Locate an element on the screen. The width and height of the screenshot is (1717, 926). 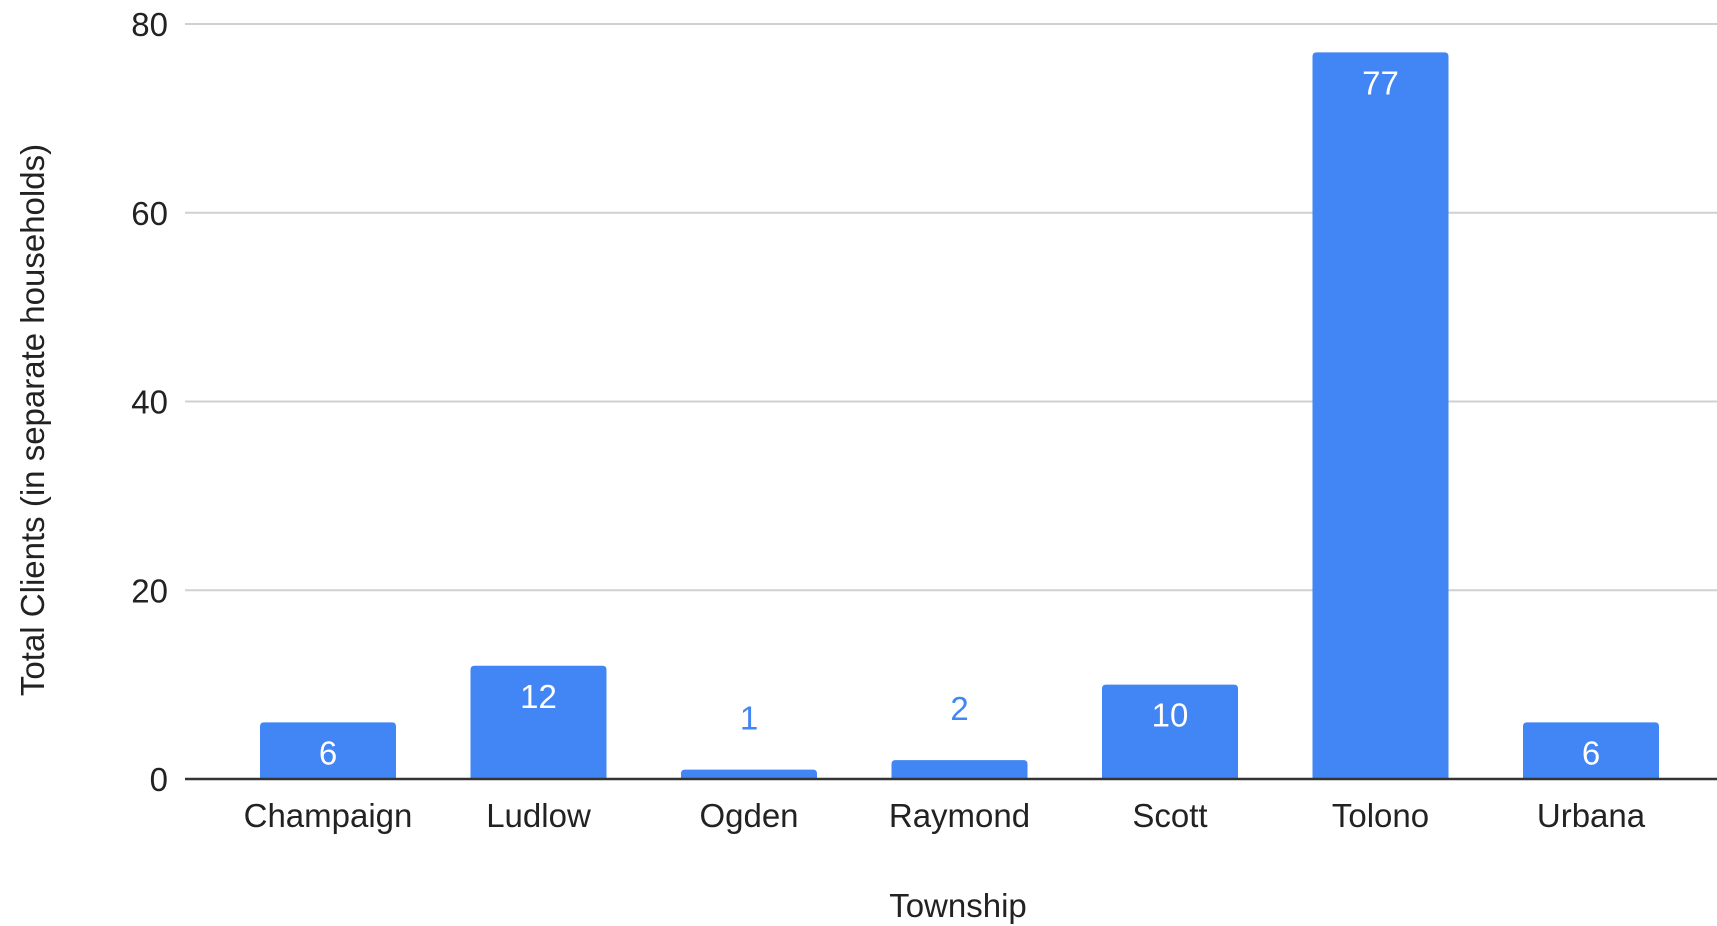
x-tick-label: Champaign is located at coordinates (328, 815).